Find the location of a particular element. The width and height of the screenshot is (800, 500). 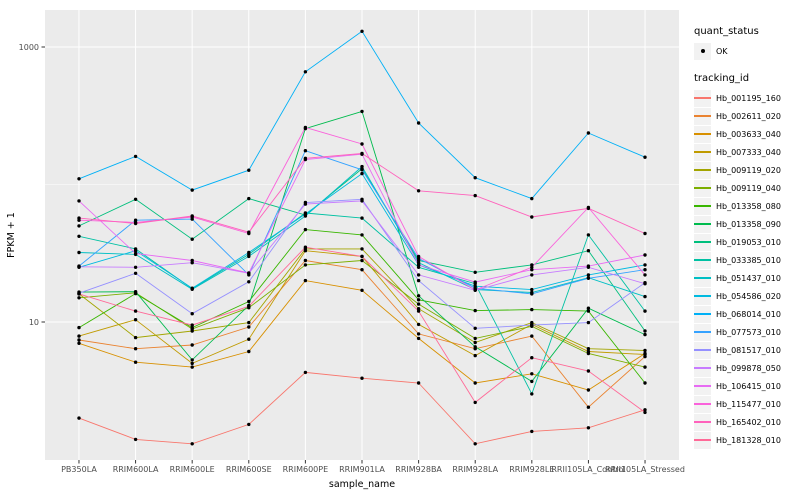

legend-entry-label: Hb_033385_010 is located at coordinates (748, 260).